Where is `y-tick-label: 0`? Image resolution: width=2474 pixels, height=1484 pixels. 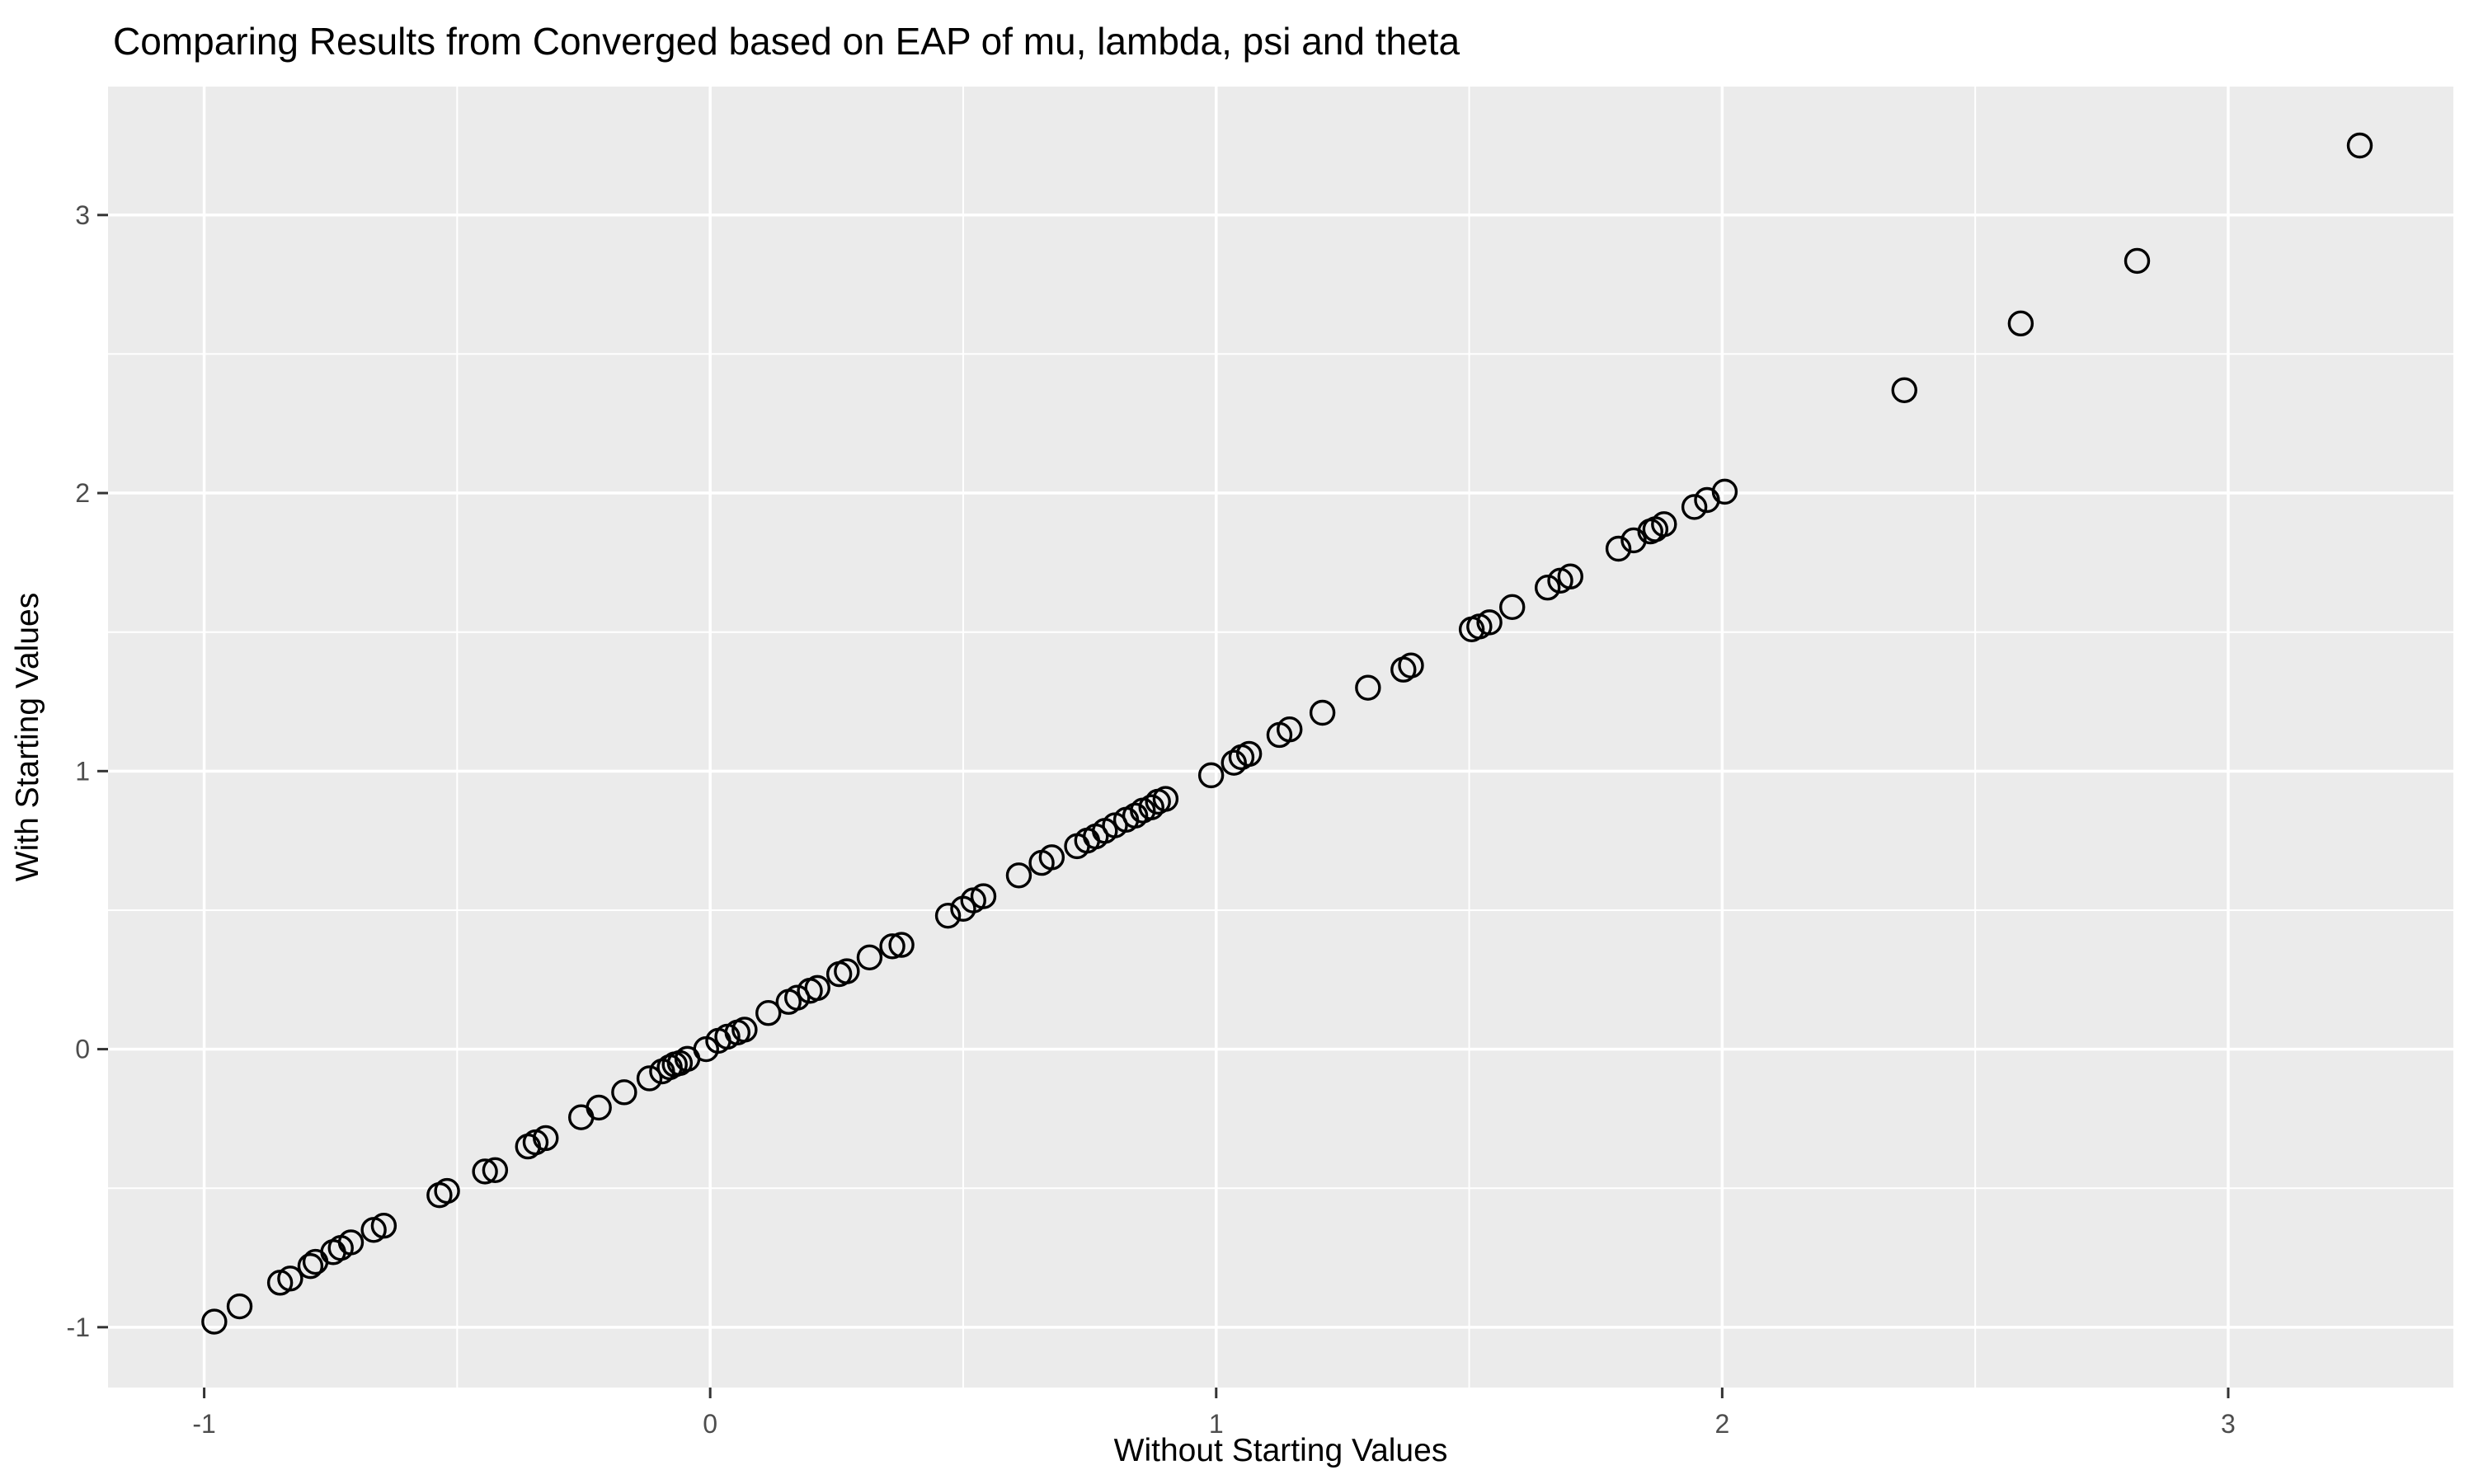 y-tick-label: 0 is located at coordinates (82, 1049).